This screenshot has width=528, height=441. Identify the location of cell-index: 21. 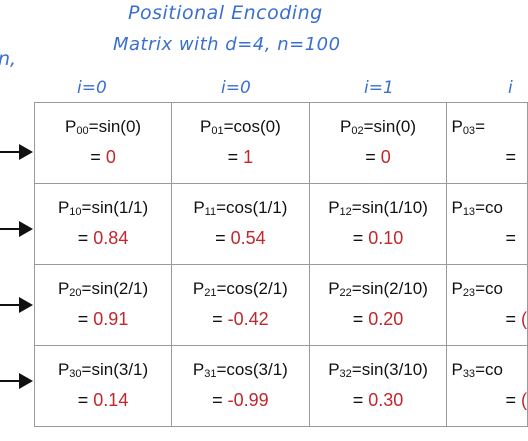
(210, 293).